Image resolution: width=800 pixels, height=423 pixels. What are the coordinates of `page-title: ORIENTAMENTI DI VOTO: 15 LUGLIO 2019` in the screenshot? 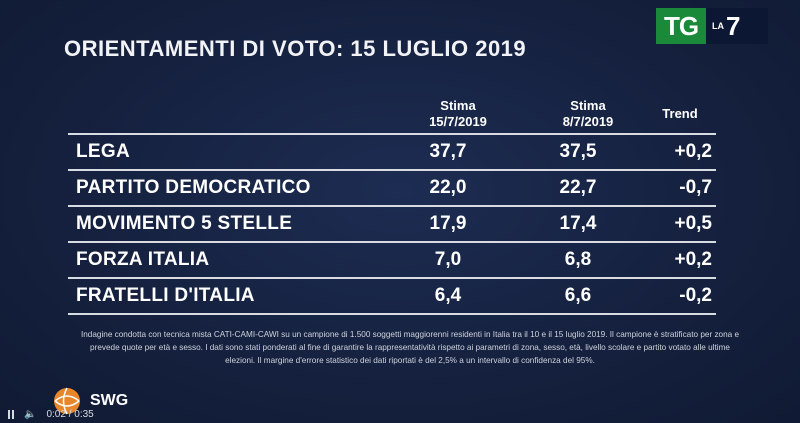 It's located at (295, 48).